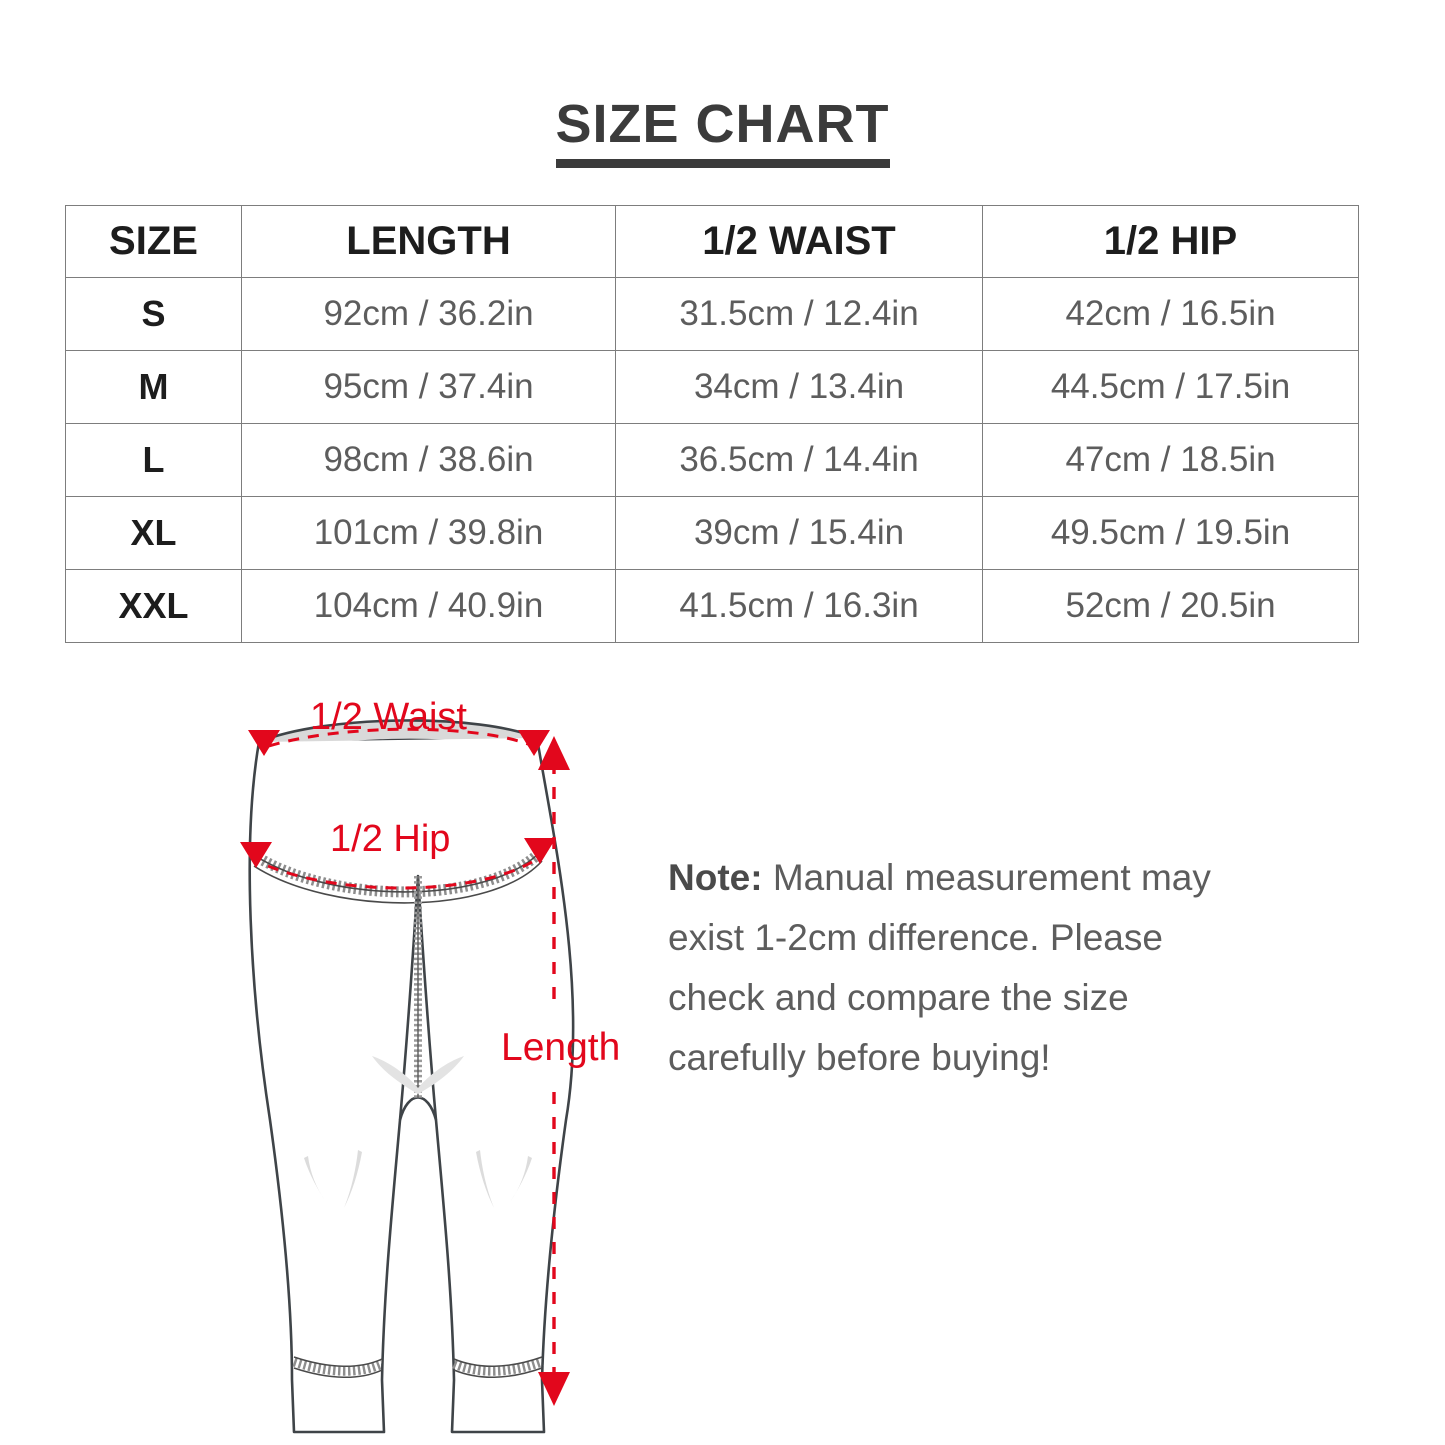 The height and width of the screenshot is (1445, 1445). What do you see at coordinates (315, 1179) in the screenshot?
I see `knee-shade-left-outer` at bounding box center [315, 1179].